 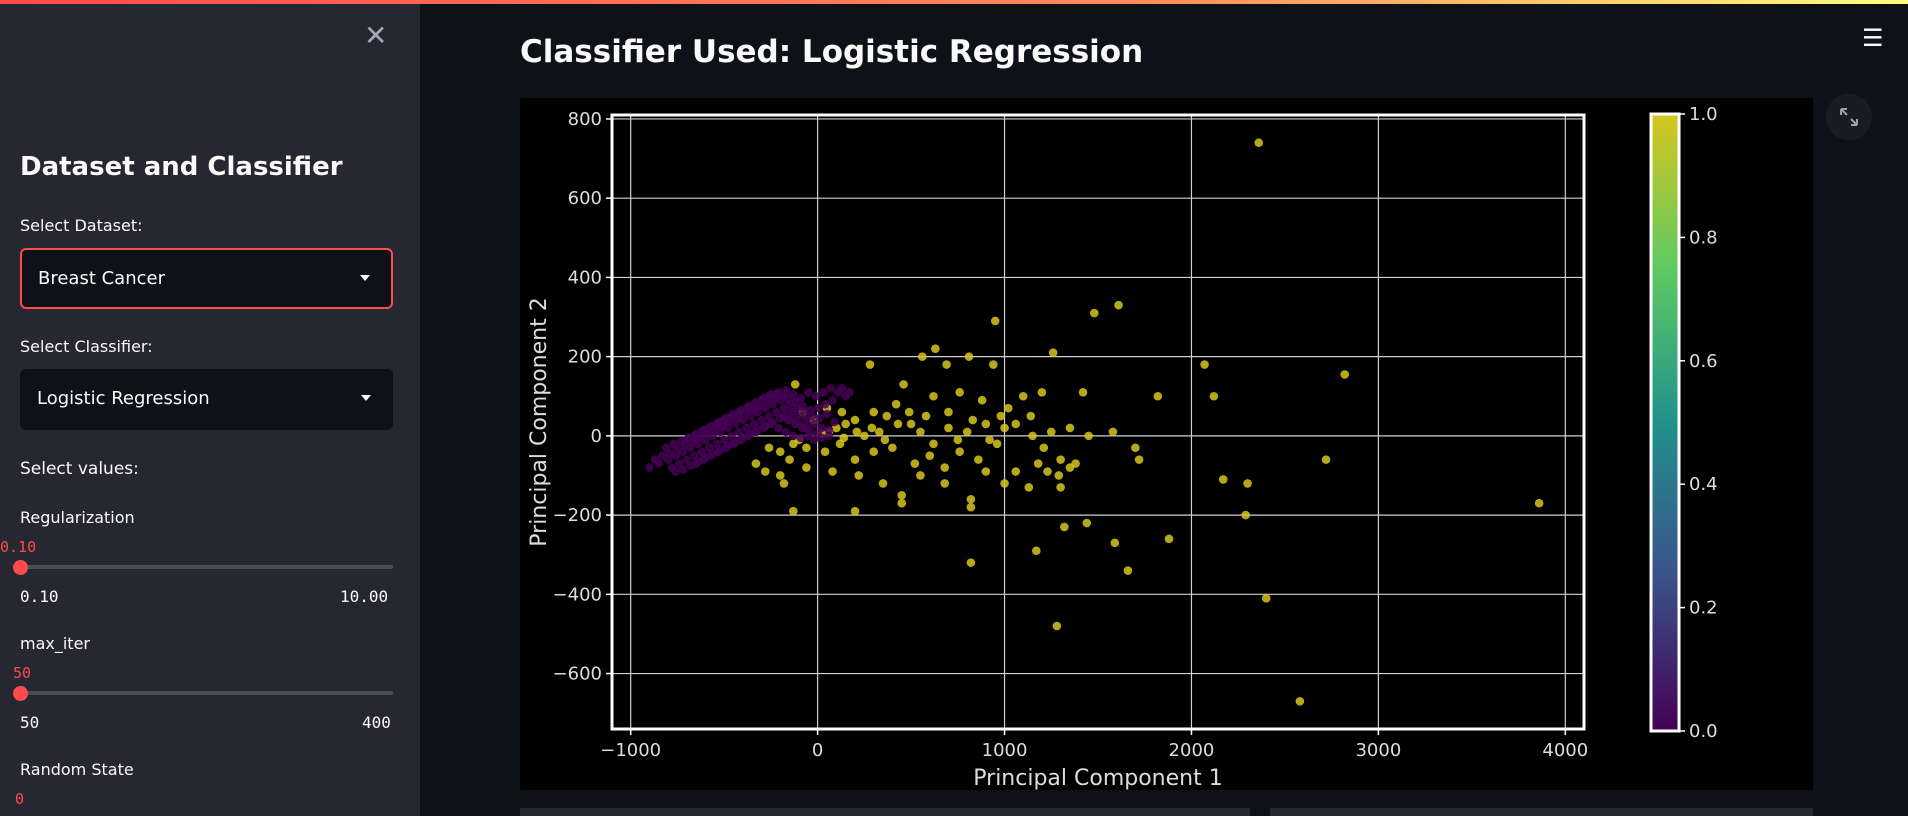 What do you see at coordinates (206, 278) in the screenshot?
I see `dataset-select: Breast Cancer` at bounding box center [206, 278].